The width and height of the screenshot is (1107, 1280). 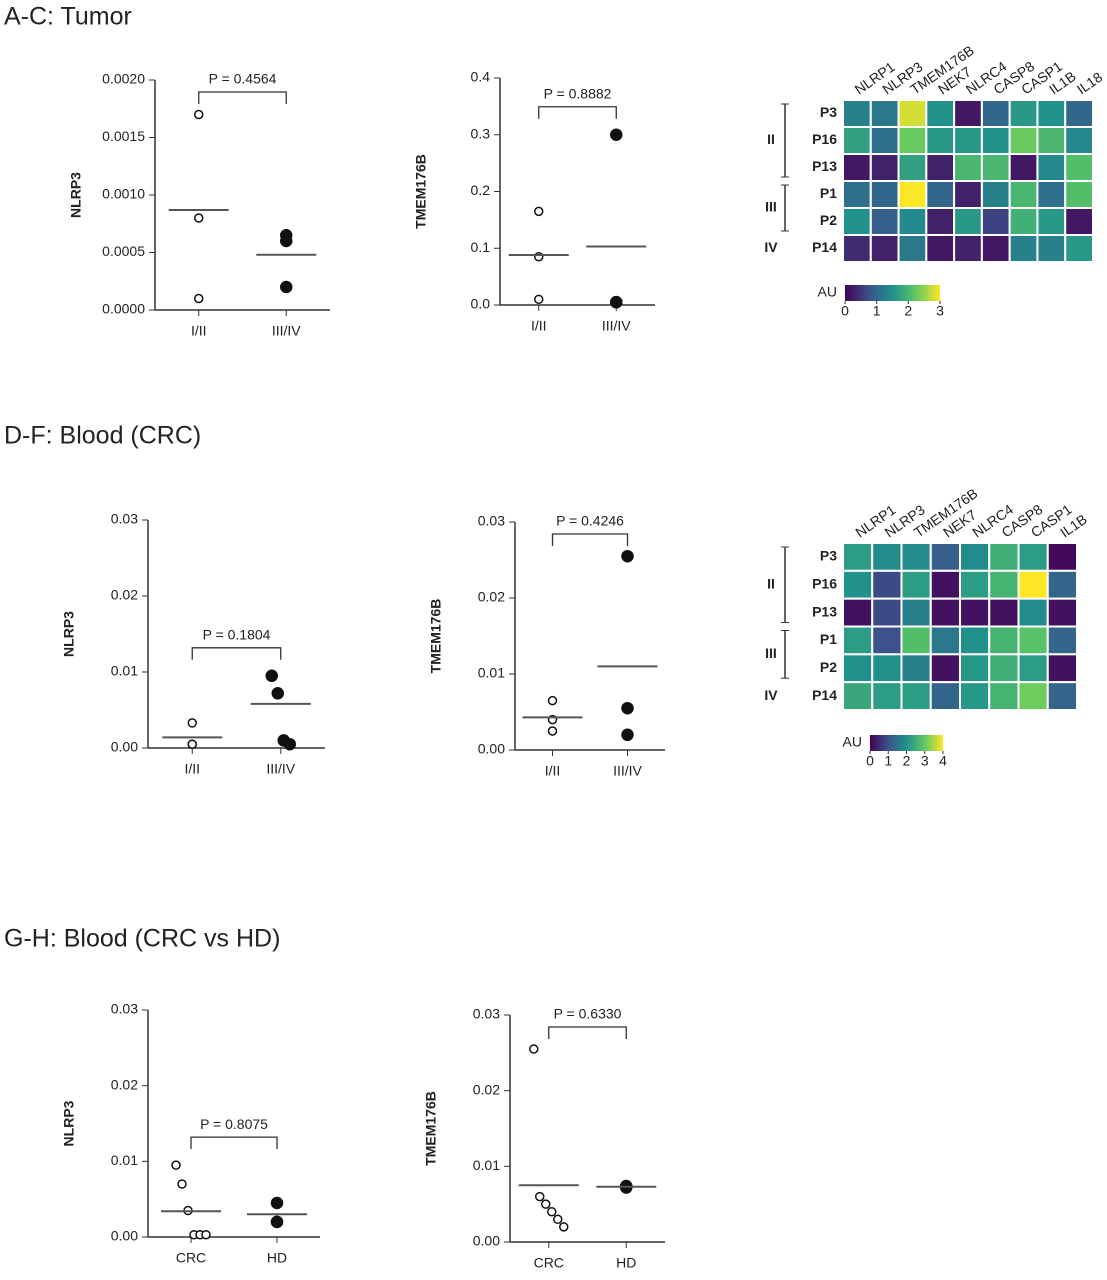 I want to click on colorbar-tick-label: 1, so click(x=877, y=311).